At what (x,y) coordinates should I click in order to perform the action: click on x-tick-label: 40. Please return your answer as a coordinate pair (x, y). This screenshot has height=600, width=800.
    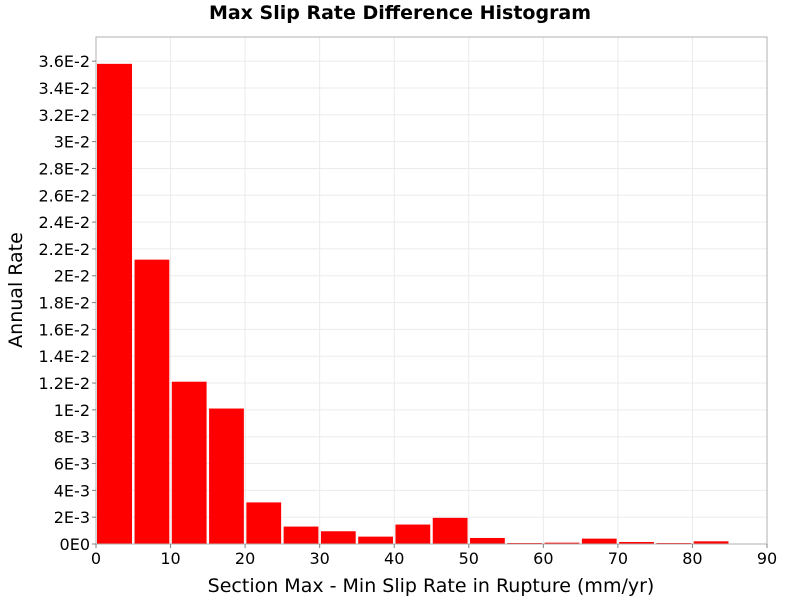
    Looking at the image, I should click on (394, 558).